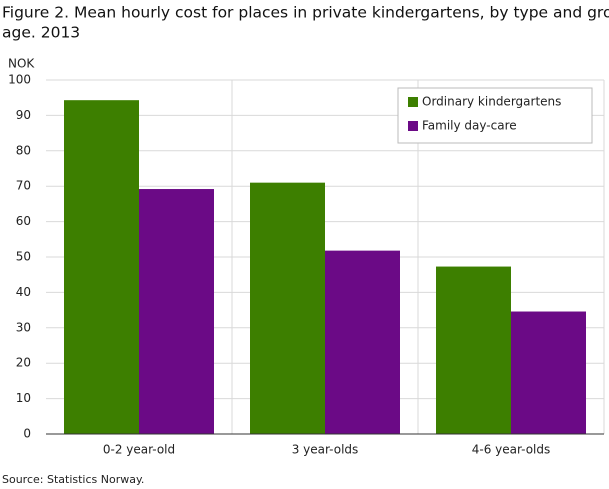  Describe the element at coordinates (23, 292) in the screenshot. I see `y-tick-label: 40` at that location.